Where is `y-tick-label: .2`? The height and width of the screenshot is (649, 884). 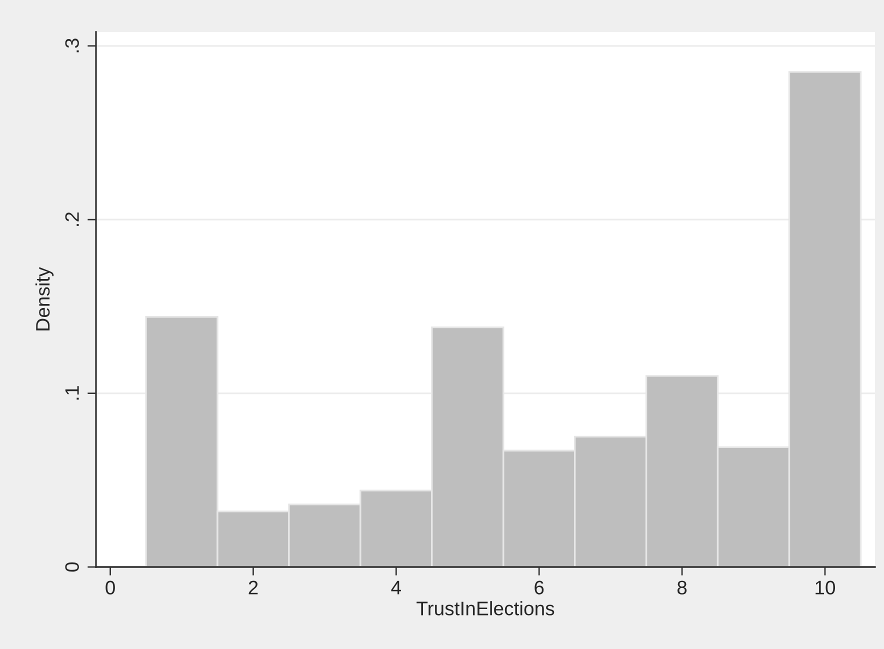
y-tick-label: .2 is located at coordinates (72, 219).